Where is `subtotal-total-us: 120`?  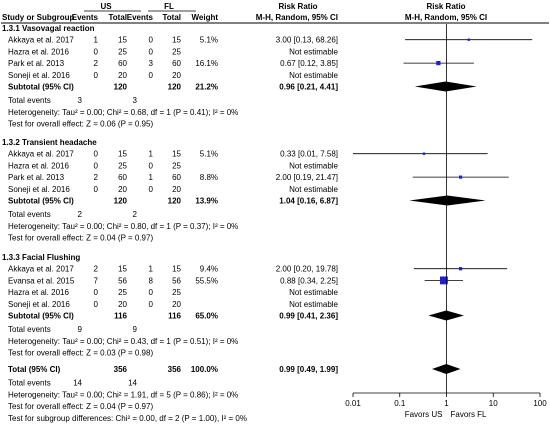 subtotal-total-us: 120 is located at coordinates (121, 87).